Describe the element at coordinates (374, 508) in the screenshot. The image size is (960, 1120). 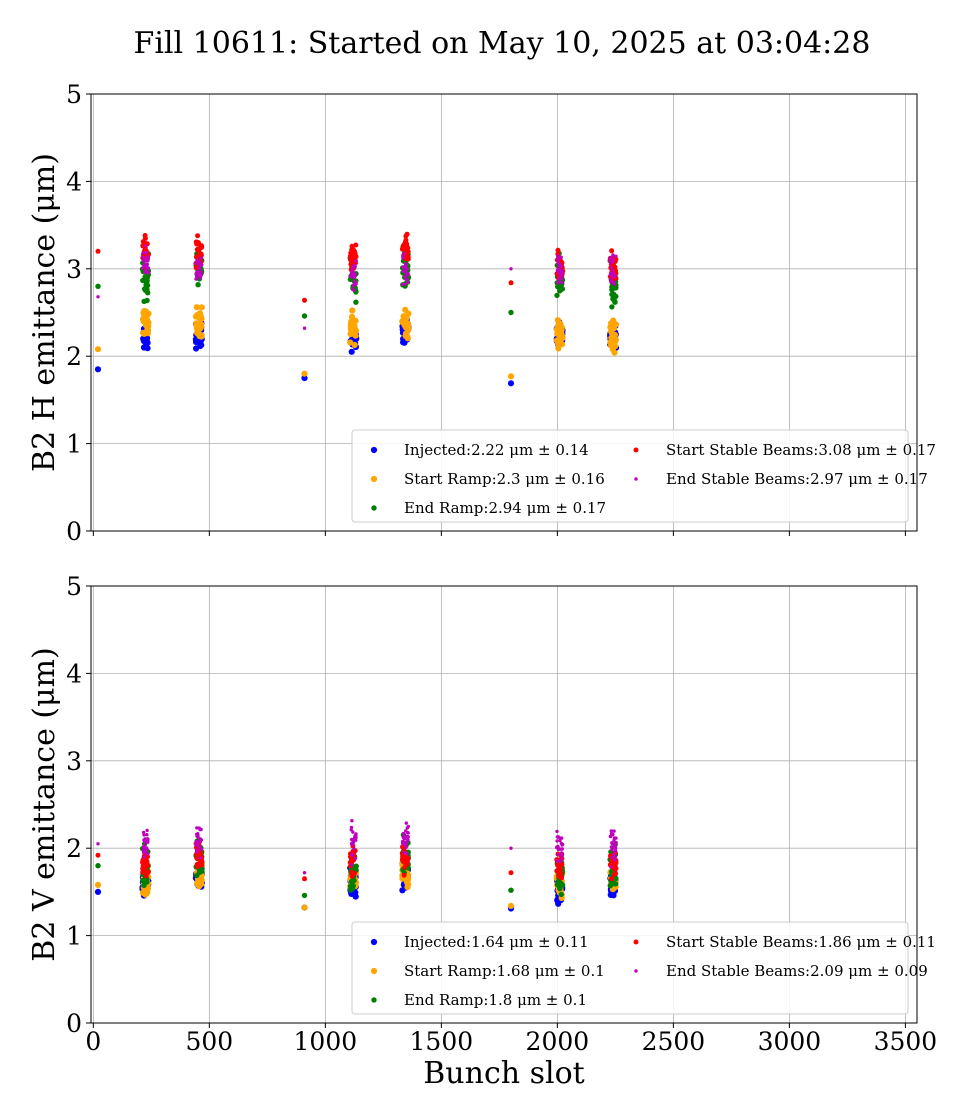
I see `panel-1-legend-marker` at that location.